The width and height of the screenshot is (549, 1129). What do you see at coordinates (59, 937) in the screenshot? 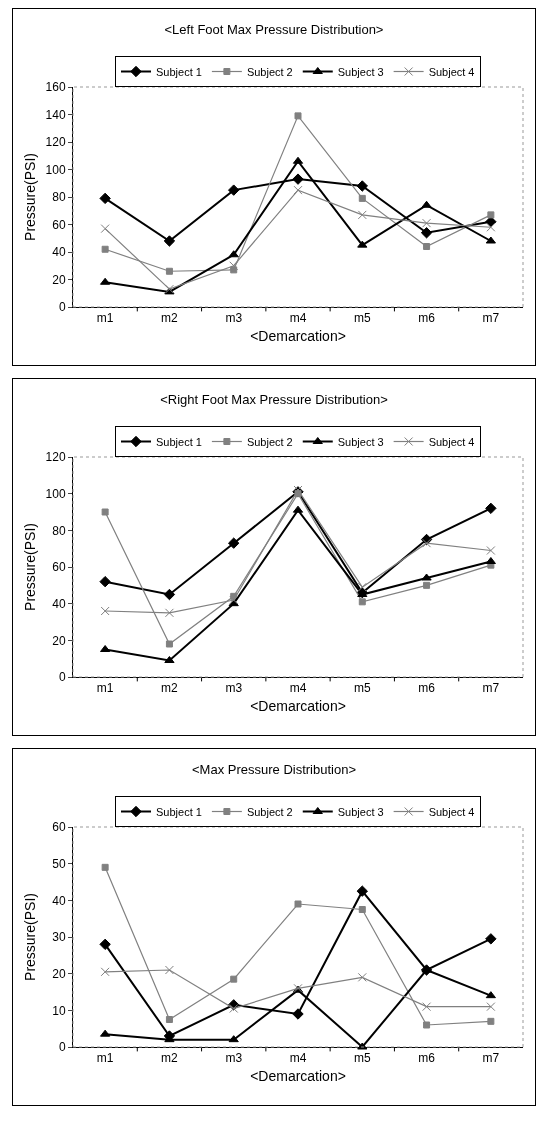
I see `y-tick-label: 30` at bounding box center [59, 937].